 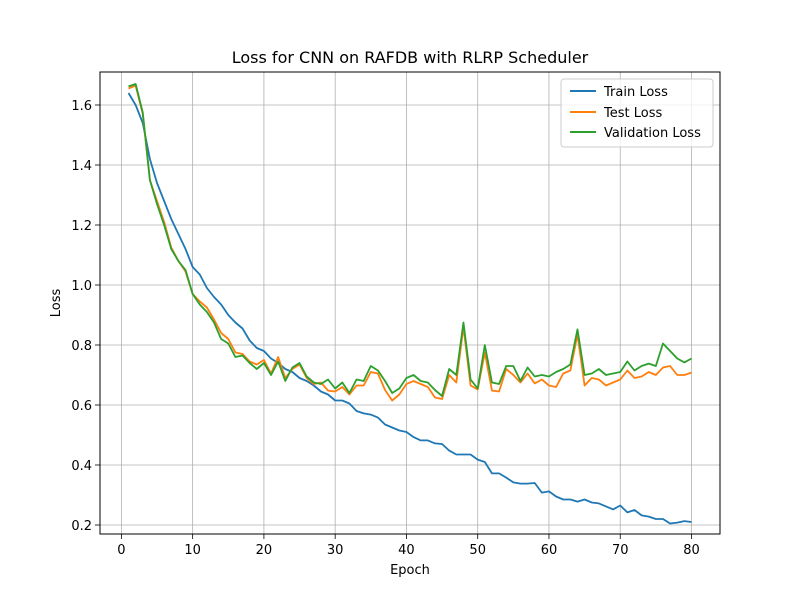 I want to click on x-tick-label: 20, so click(x=264, y=550).